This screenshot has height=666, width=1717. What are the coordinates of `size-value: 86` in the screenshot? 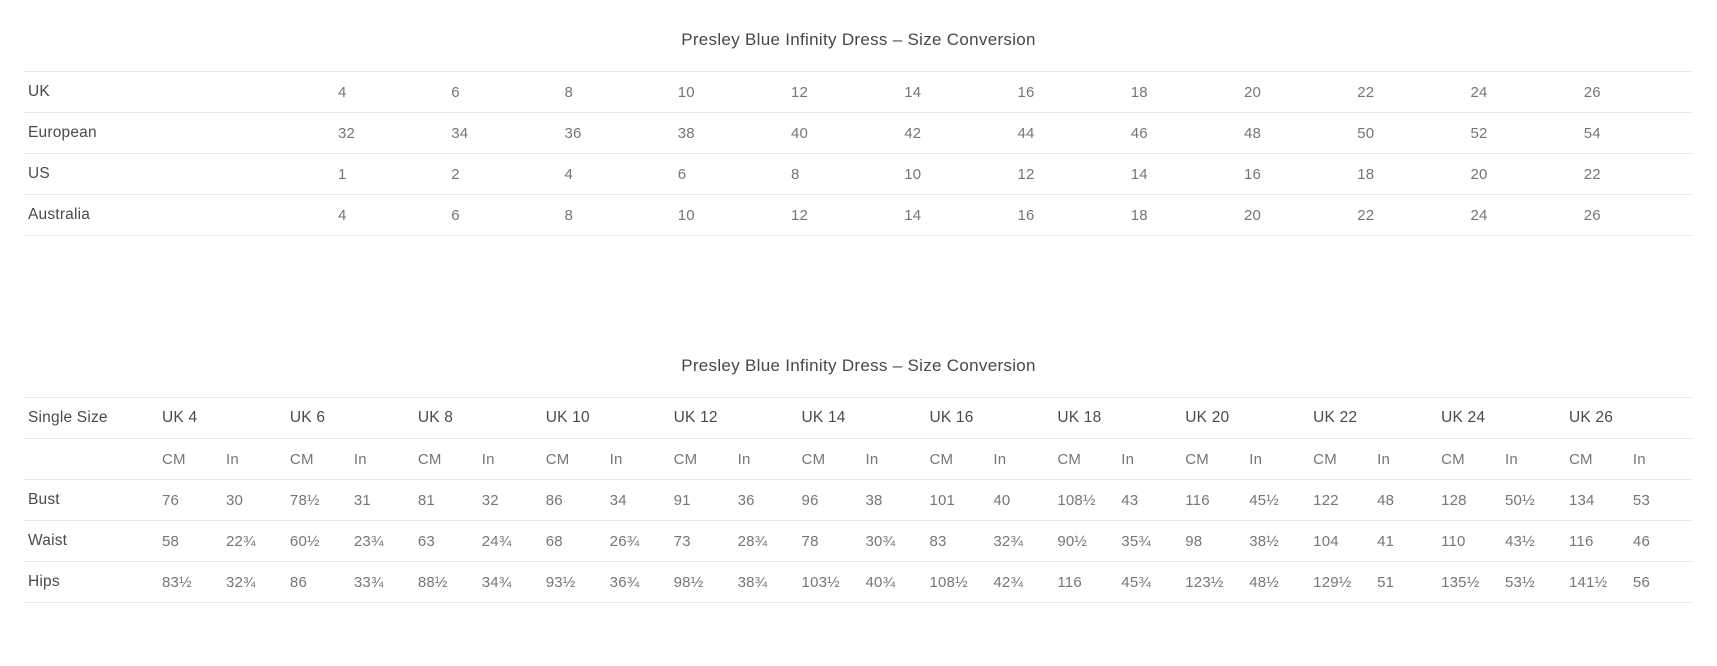 It's located at (317, 582).